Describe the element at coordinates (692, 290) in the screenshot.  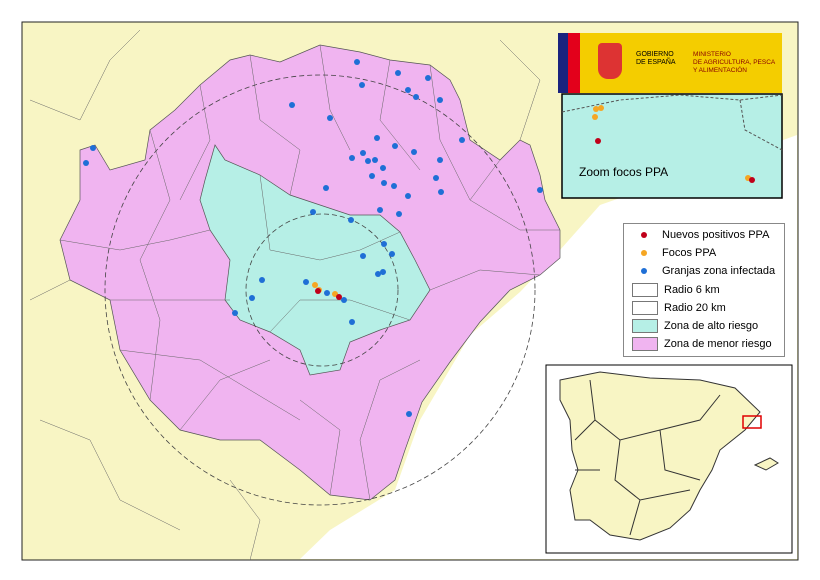
I see `legend-label: Radio 6 km` at that location.